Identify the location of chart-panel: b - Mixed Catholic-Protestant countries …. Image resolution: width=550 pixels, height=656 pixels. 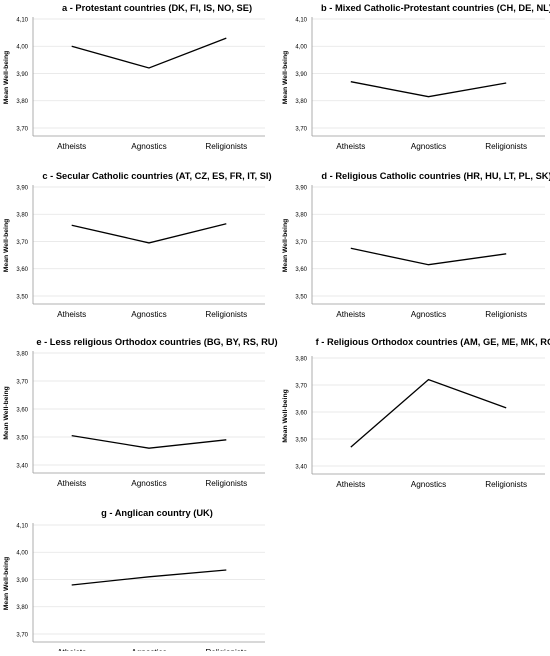
(416, 77).